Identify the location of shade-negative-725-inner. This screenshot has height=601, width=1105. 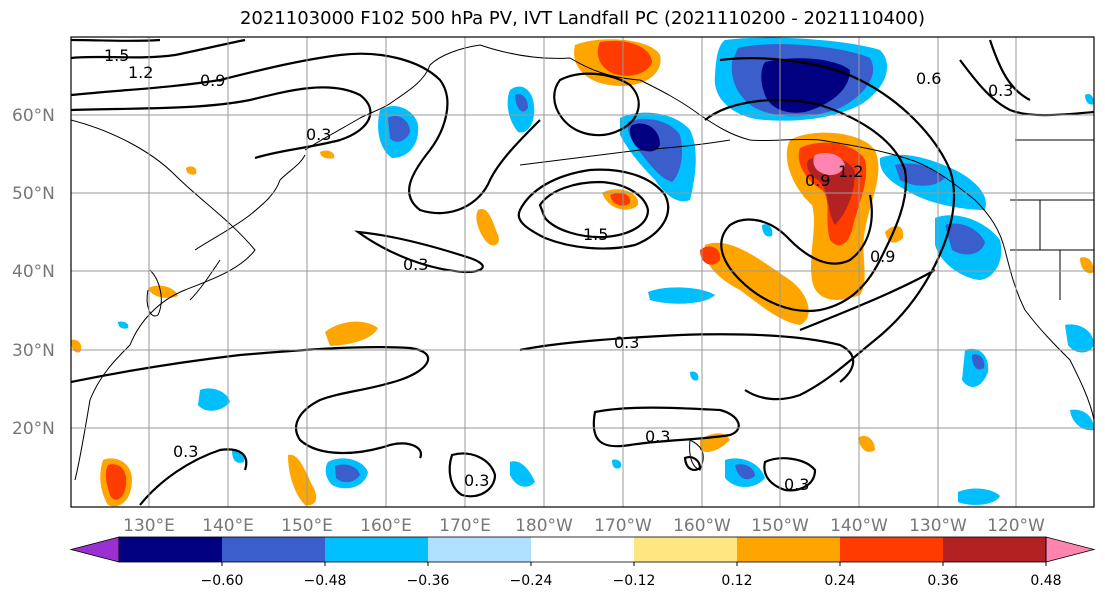
(745, 472).